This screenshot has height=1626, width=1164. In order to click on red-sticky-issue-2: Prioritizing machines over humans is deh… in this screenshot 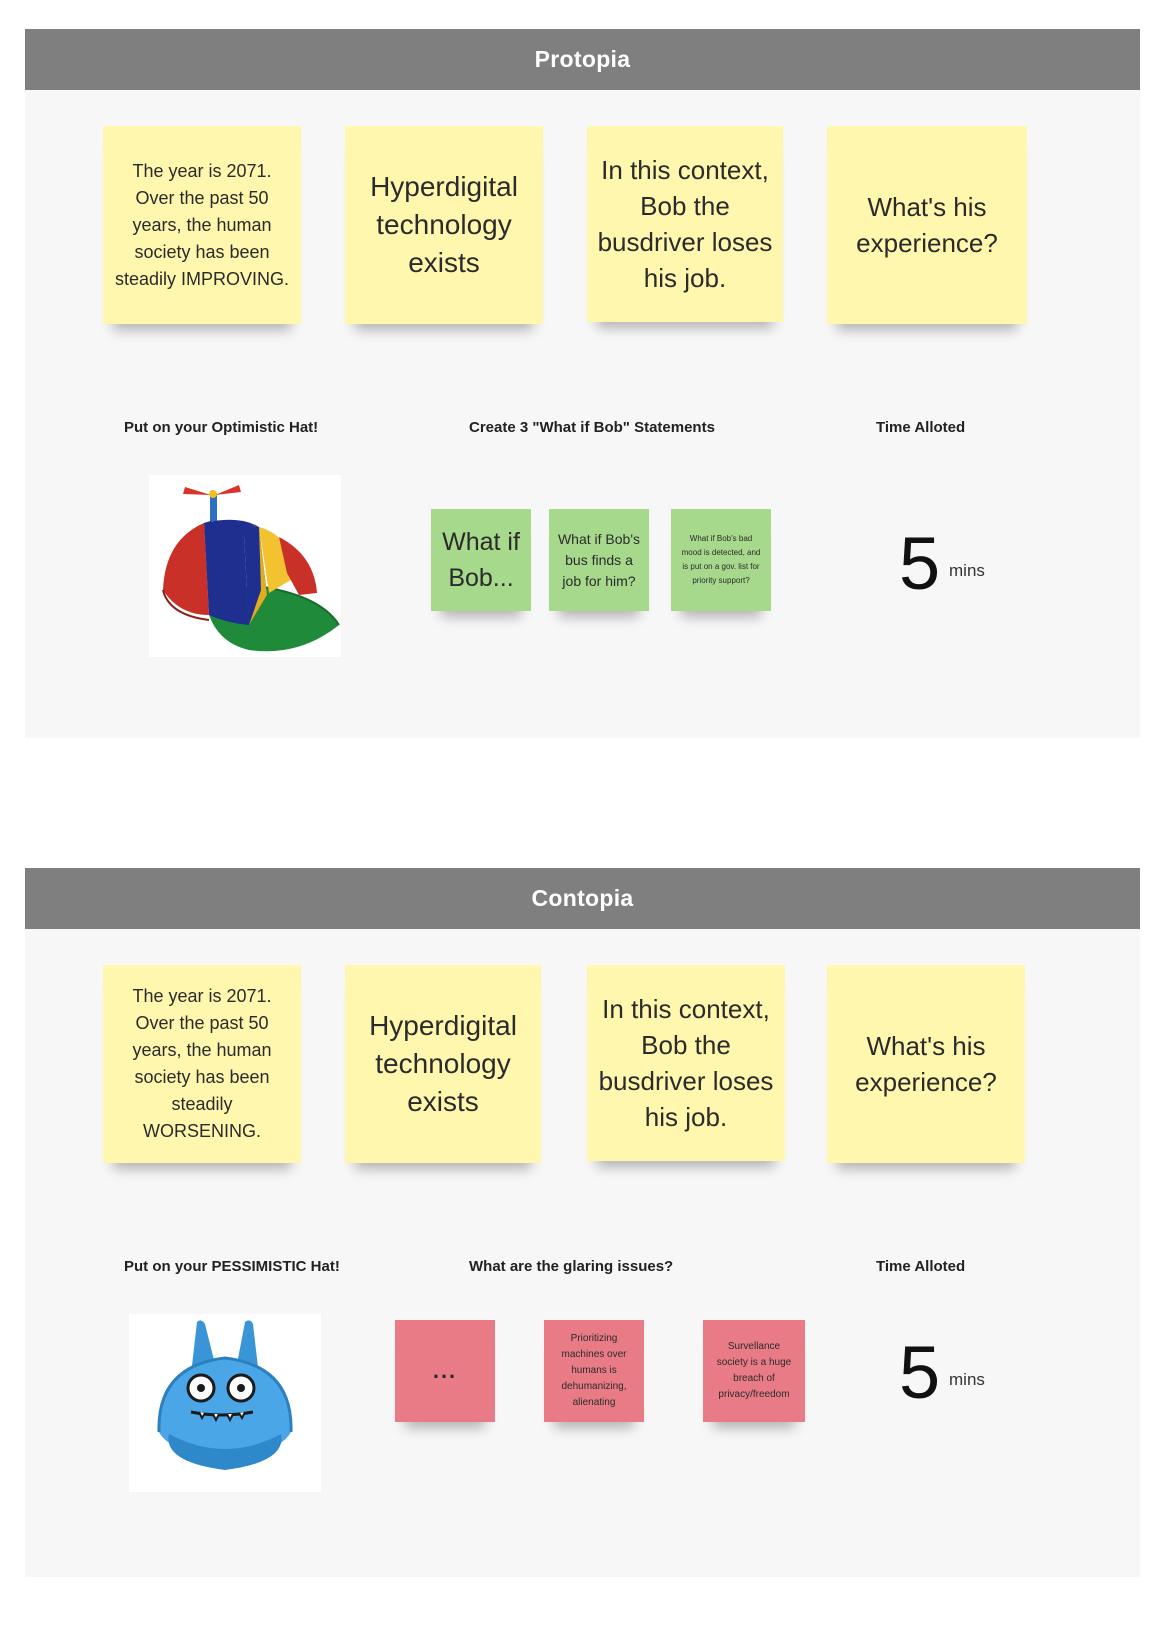, I will do `click(594, 1371)`.